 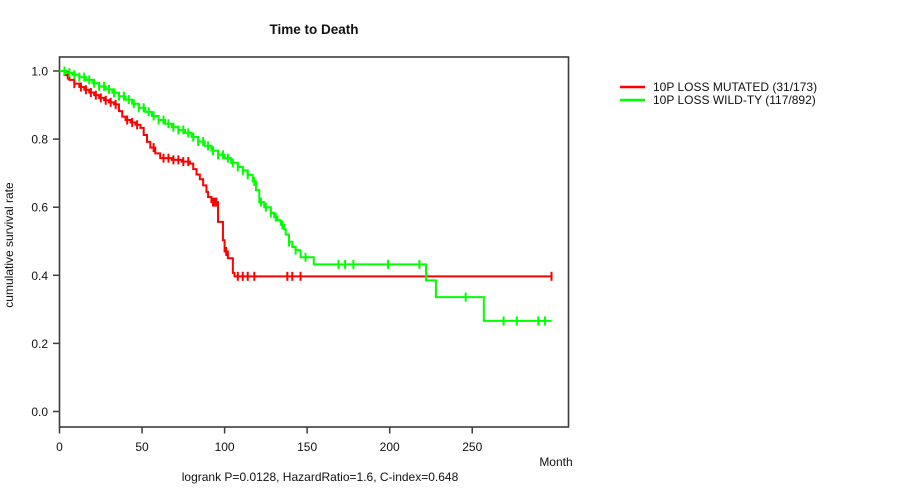 What do you see at coordinates (39, 344) in the screenshot?
I see `y-tick-label: 0.2` at bounding box center [39, 344].